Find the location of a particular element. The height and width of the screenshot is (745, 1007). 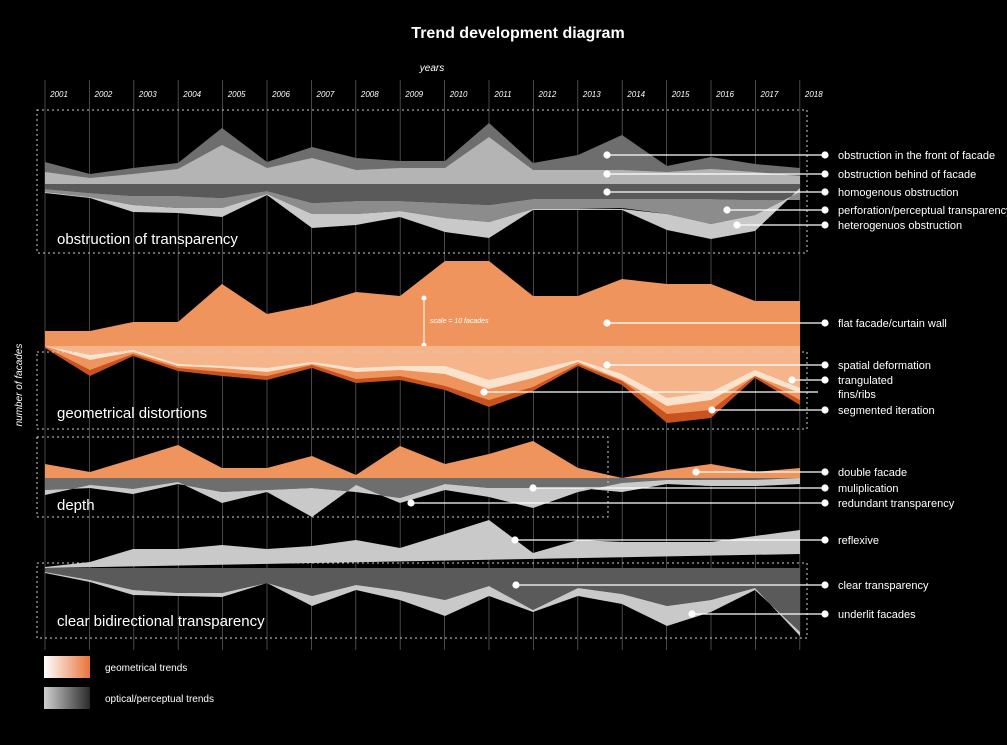

year-label-2003: 2003 is located at coordinates (147, 94).